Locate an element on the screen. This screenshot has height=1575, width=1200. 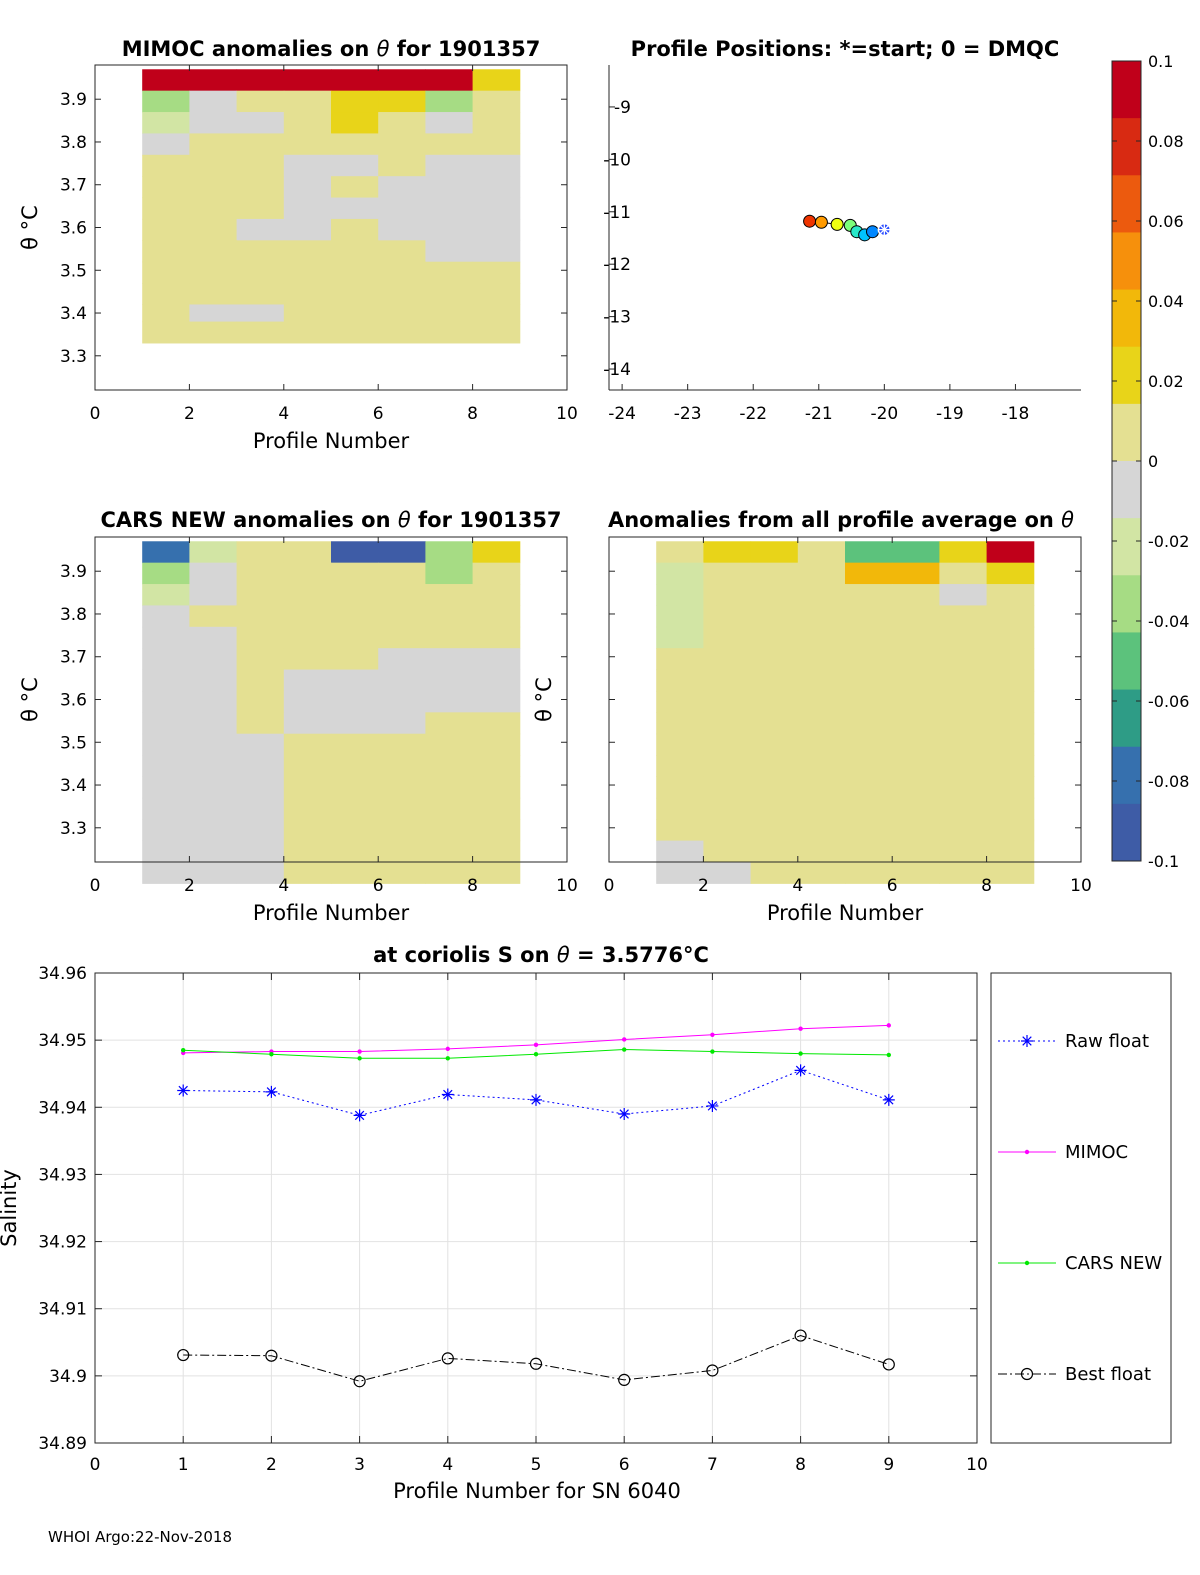
x-tick-label: 4 is located at coordinates (447, 1465).